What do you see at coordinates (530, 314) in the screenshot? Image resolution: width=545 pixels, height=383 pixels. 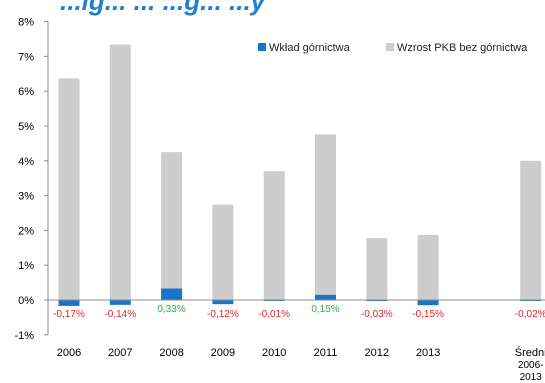 I see `data-label: -0,02%` at bounding box center [530, 314].